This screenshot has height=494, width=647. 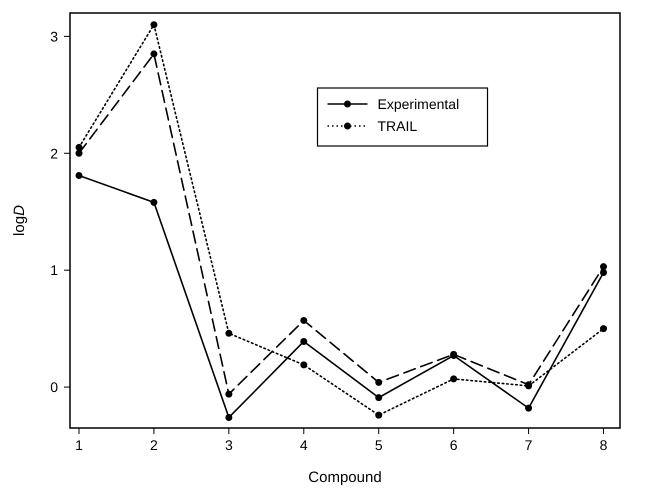 What do you see at coordinates (154, 445) in the screenshot?
I see `x-tick-label: 2` at bounding box center [154, 445].